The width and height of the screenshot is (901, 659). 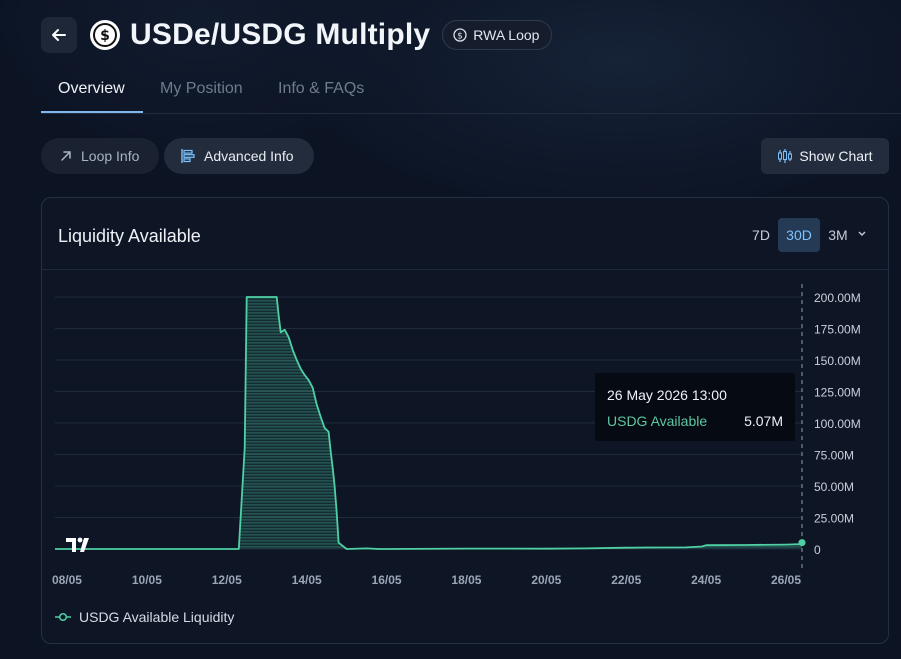 I want to click on tooltip-value: 5.07M, so click(x=763, y=421).